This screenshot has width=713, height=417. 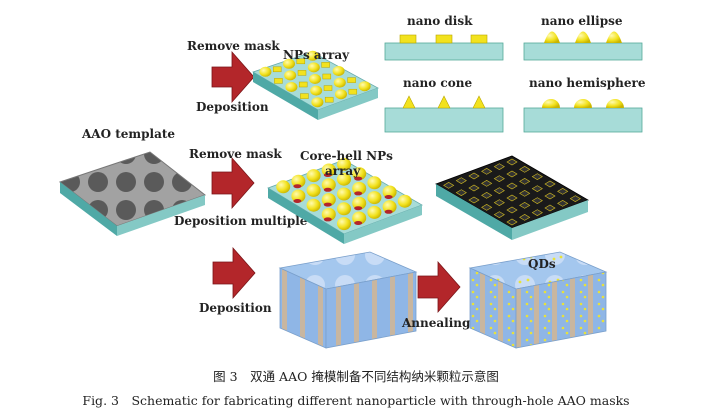 What do you see at coordinates (232, 107) in the screenshot?
I see `deposition-label-top: Deposition` at bounding box center [232, 107].